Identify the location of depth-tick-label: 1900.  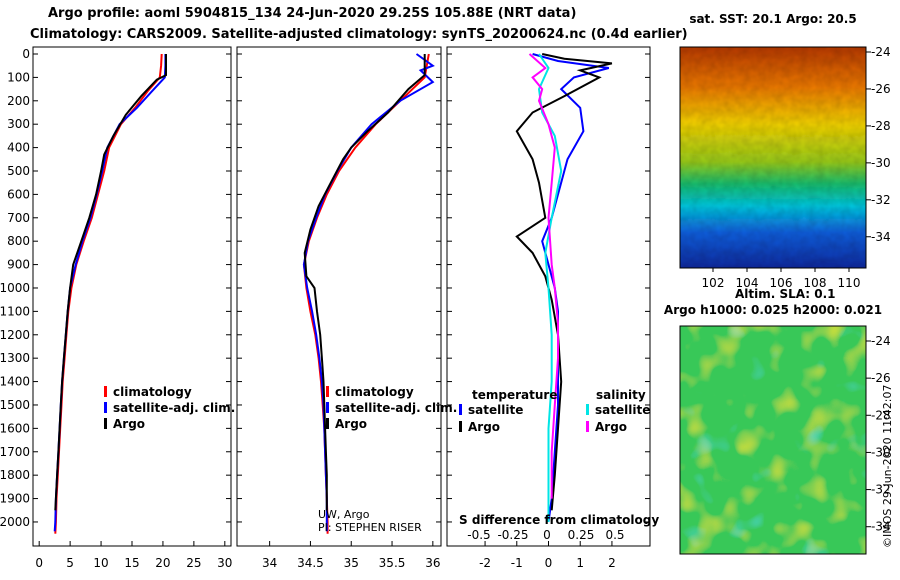
(15, 499).